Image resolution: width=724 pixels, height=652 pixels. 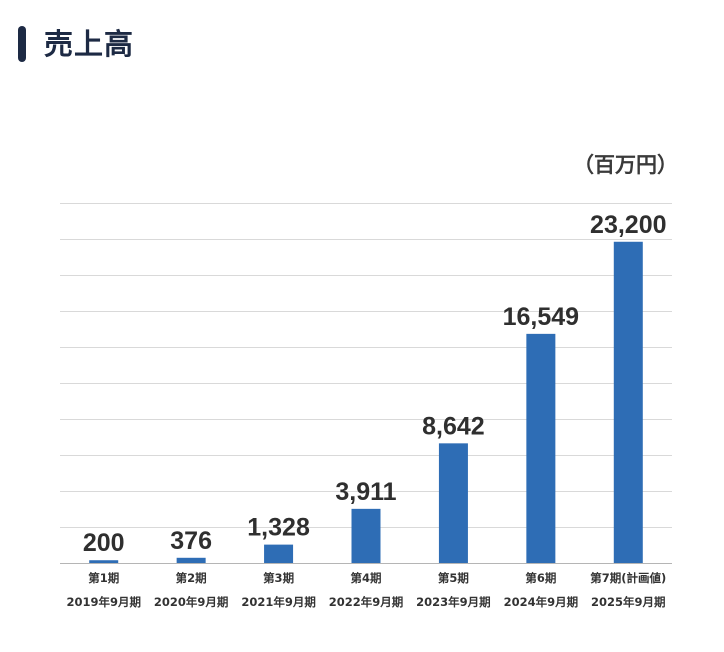 I want to click on x-tick-label: 第3期, so click(x=278, y=578).